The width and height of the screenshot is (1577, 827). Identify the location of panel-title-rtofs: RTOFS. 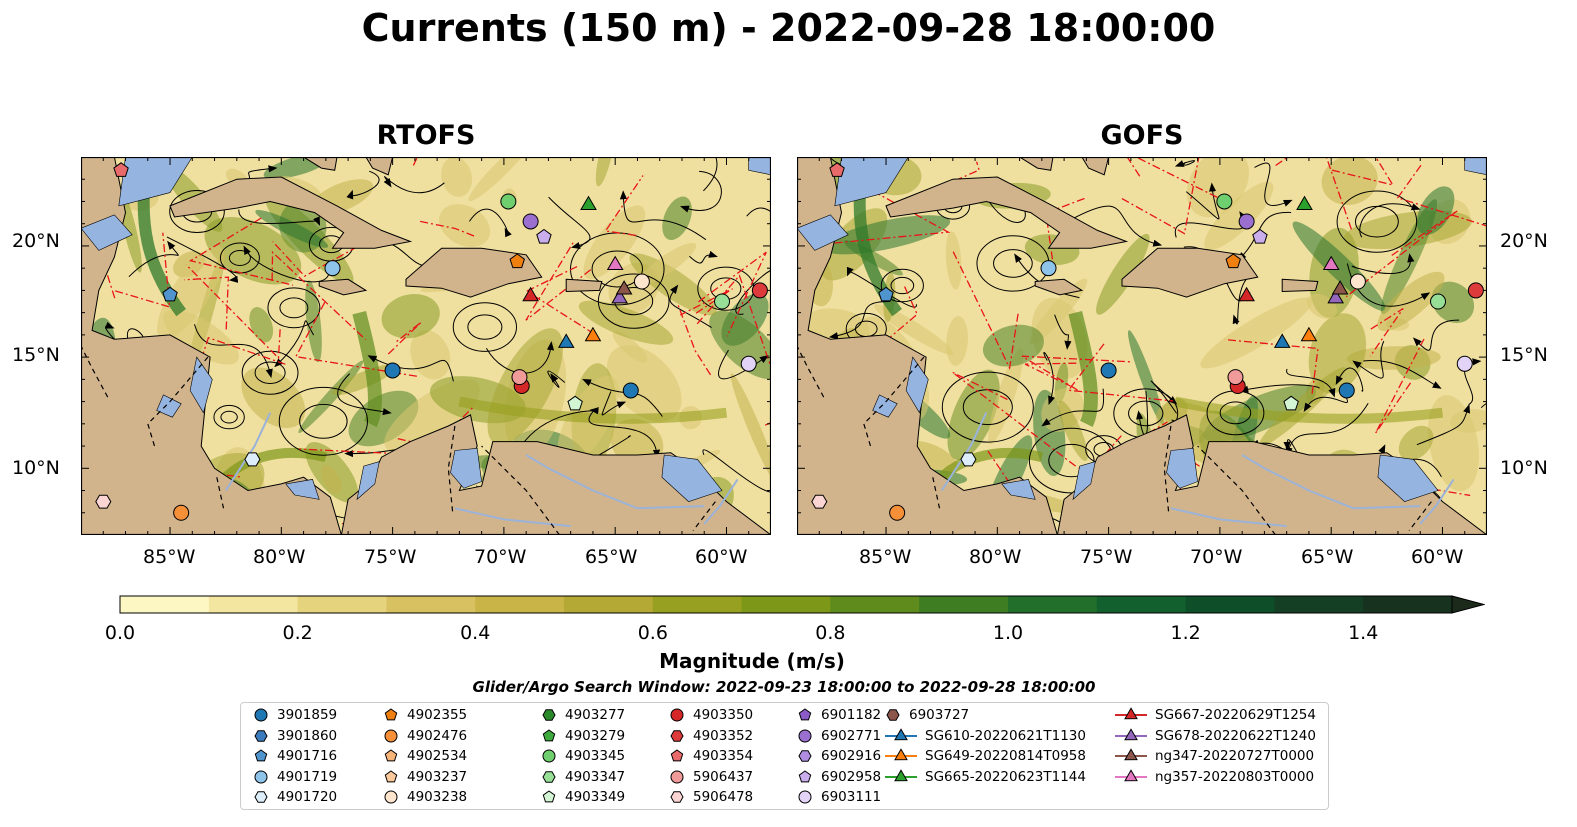
(426, 135).